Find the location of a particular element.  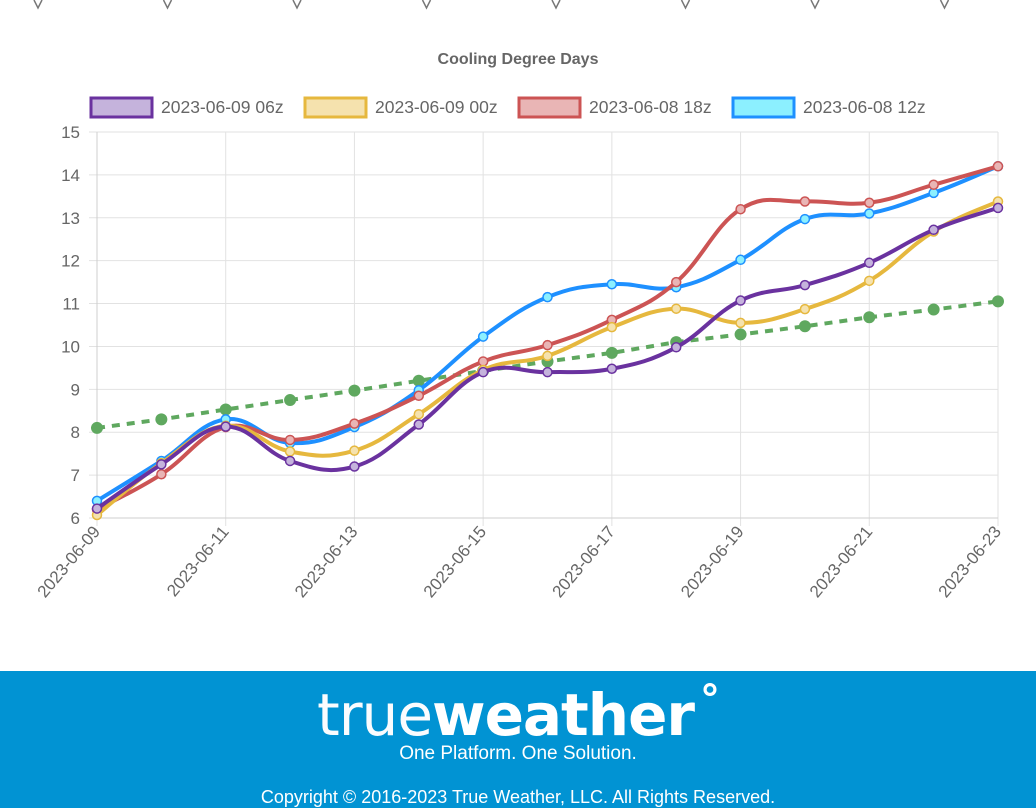

chart-title: Cooling Degree Days is located at coordinates (518, 59).